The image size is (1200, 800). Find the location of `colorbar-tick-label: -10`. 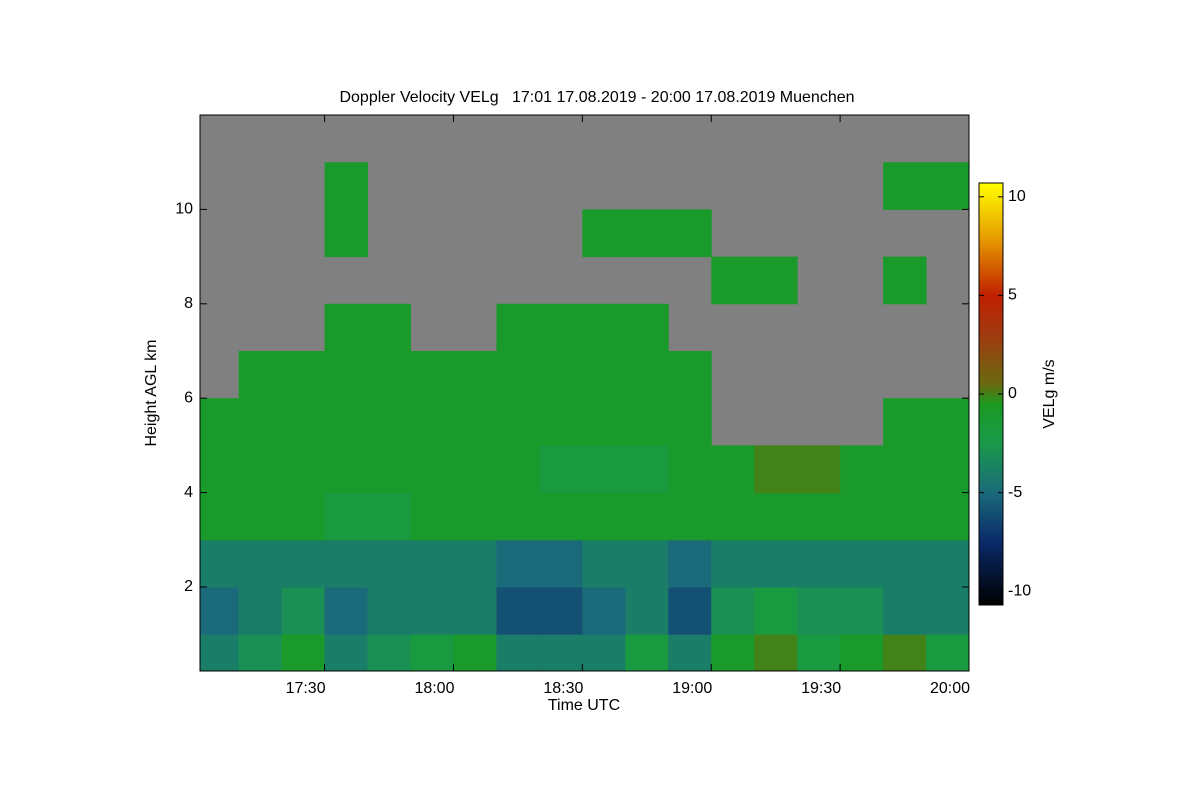

colorbar-tick-label: -10 is located at coordinates (1019, 590).